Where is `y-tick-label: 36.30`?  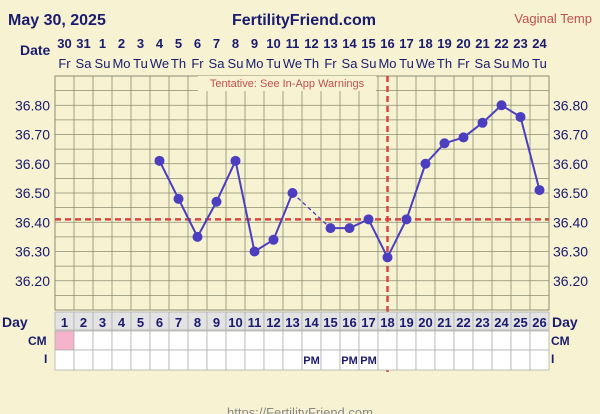
y-tick-label: 36.30 is located at coordinates (570, 252).